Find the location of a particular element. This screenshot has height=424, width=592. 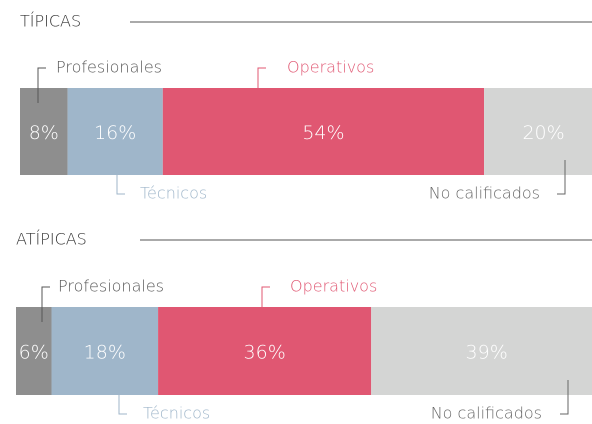

value-label: 8% is located at coordinates (44, 133).